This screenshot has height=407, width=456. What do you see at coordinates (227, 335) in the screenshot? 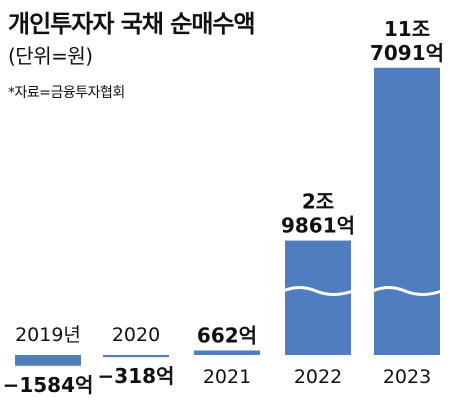
I see `value-label-2: 662억` at bounding box center [227, 335].